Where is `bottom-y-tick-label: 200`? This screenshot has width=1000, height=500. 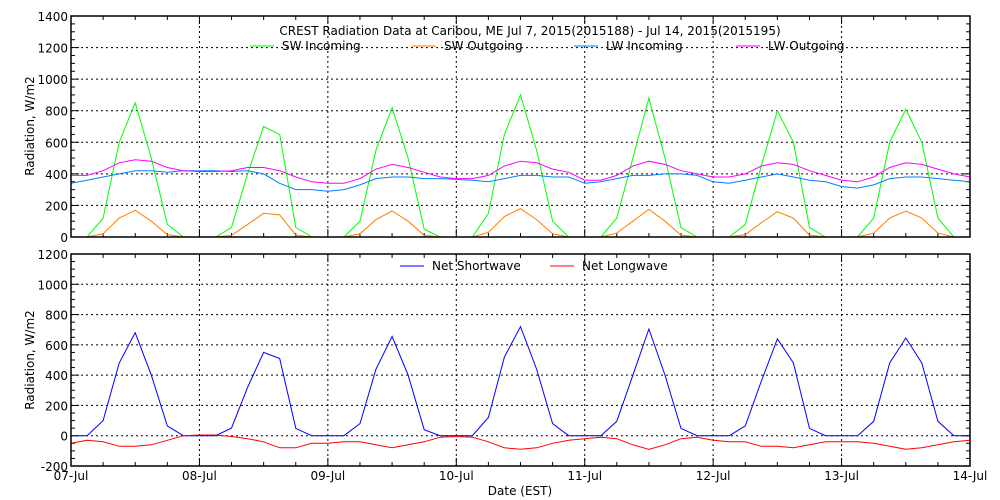 bottom-y-tick-label: 200 is located at coordinates (56, 406).